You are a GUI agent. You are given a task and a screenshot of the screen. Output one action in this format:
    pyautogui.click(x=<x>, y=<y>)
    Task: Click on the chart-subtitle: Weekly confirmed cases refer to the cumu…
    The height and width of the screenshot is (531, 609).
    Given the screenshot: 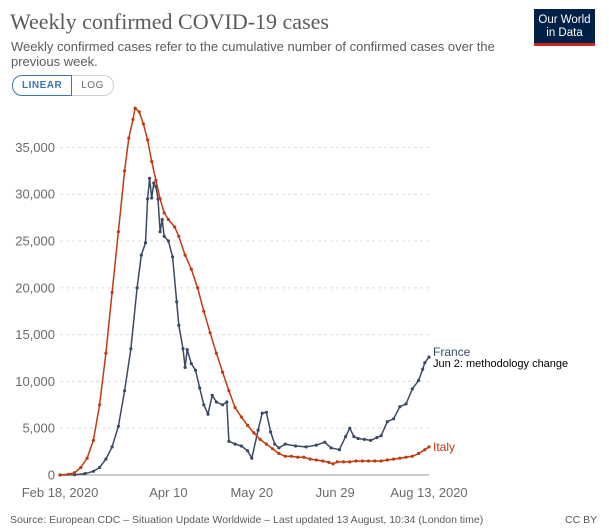 What is the action you would take?
    pyautogui.click(x=253, y=54)
    